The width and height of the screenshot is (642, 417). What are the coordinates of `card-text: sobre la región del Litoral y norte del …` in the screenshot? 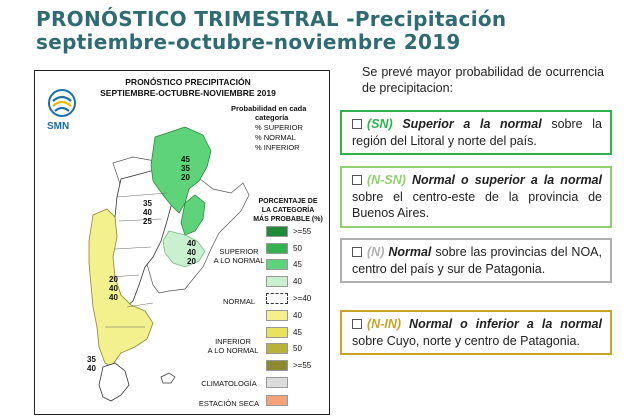 It's located at (477, 132).